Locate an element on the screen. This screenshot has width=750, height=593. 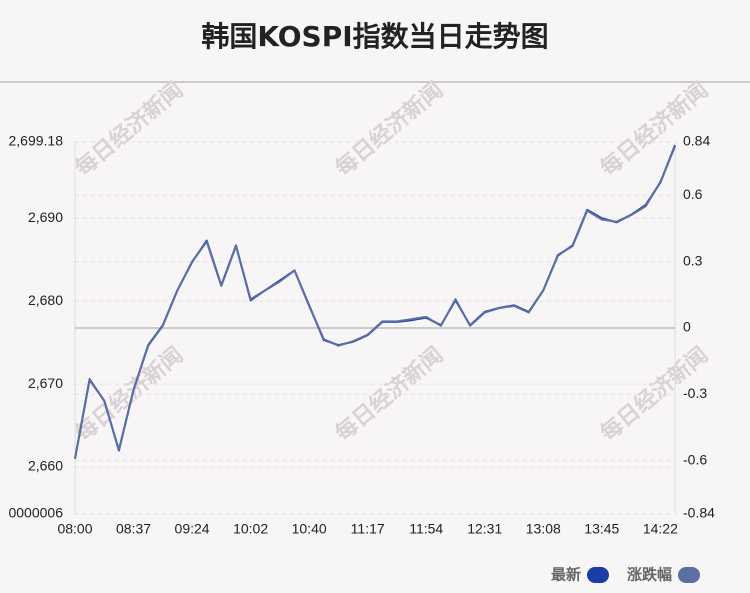
x-tick-label: 14:22 is located at coordinates (660, 529).